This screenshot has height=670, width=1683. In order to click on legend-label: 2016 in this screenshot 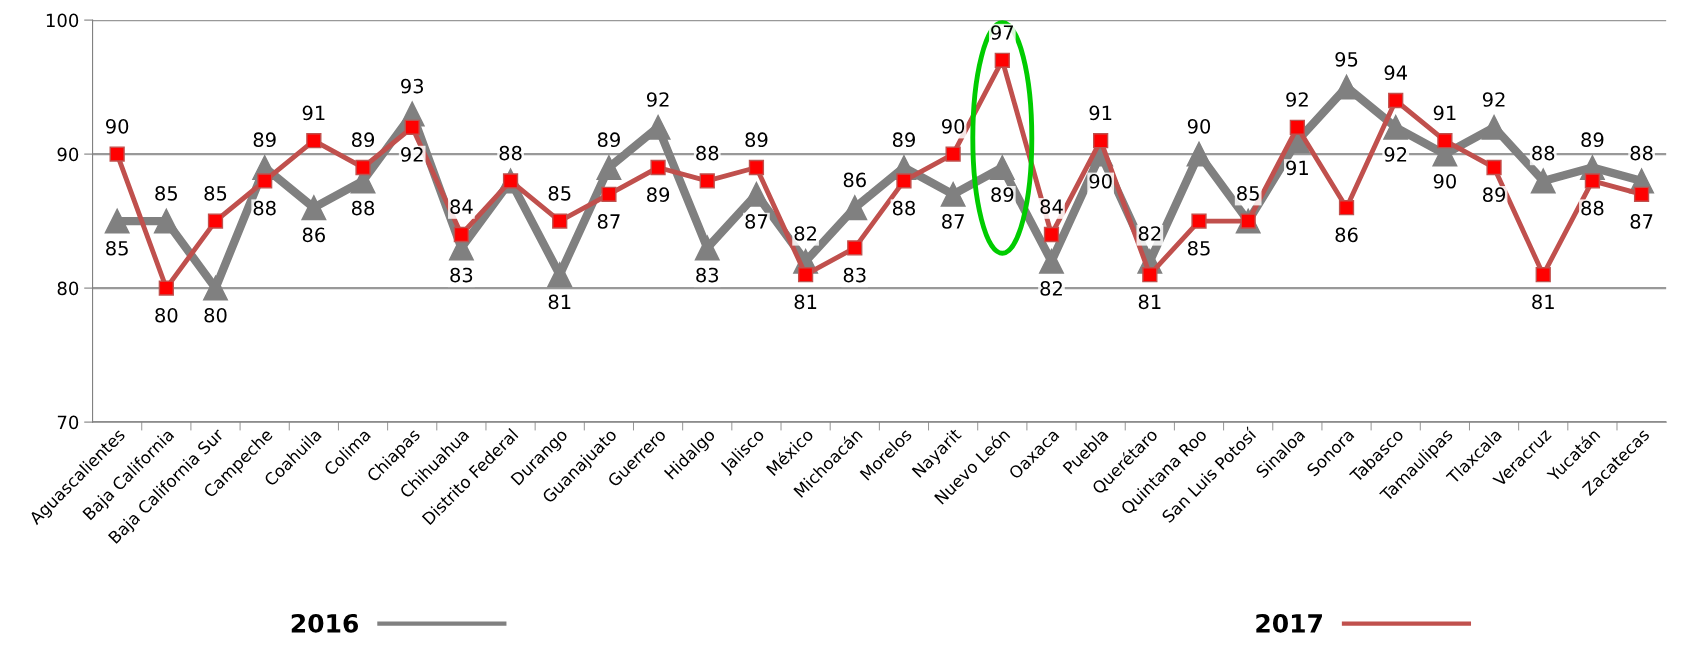, I will do `click(325, 623)`.